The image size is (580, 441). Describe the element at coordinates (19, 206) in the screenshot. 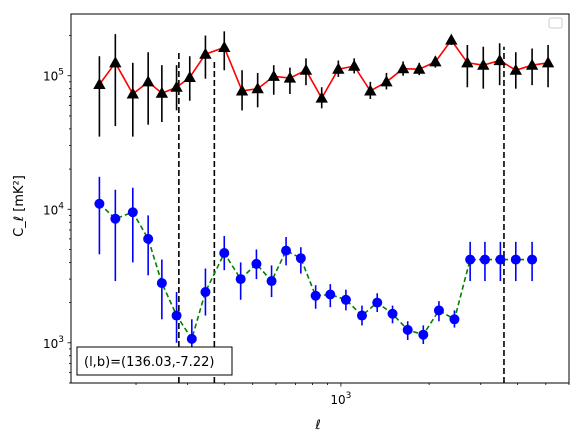

I see `y-axis-title: C_ℓ [mK²]` at that location.